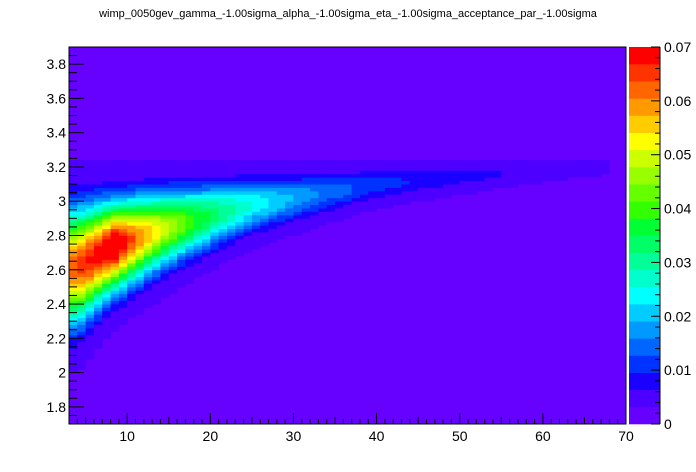 The width and height of the screenshot is (696, 472). What do you see at coordinates (644, 90) in the screenshot?
I see `color-bar-segment` at bounding box center [644, 90].